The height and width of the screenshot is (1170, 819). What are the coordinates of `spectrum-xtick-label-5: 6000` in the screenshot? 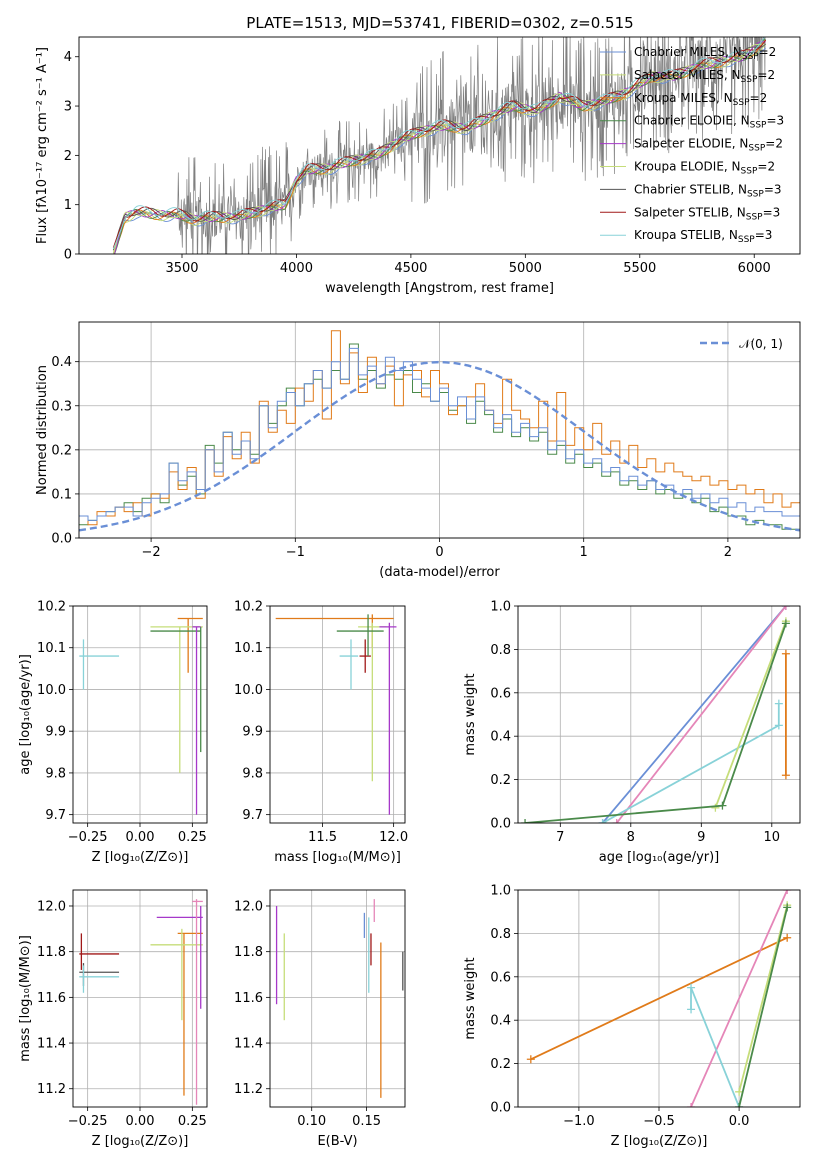 It's located at (754, 268).